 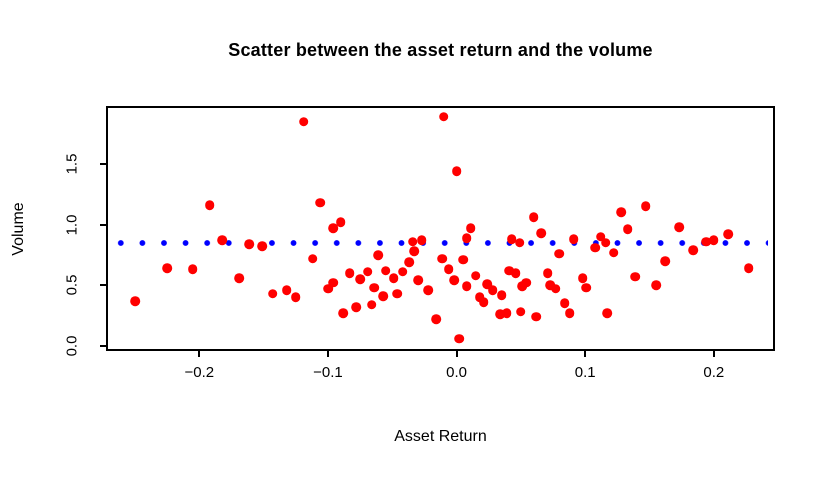 What do you see at coordinates (457, 372) in the screenshot?
I see `x-tick-label: 0.0` at bounding box center [457, 372].